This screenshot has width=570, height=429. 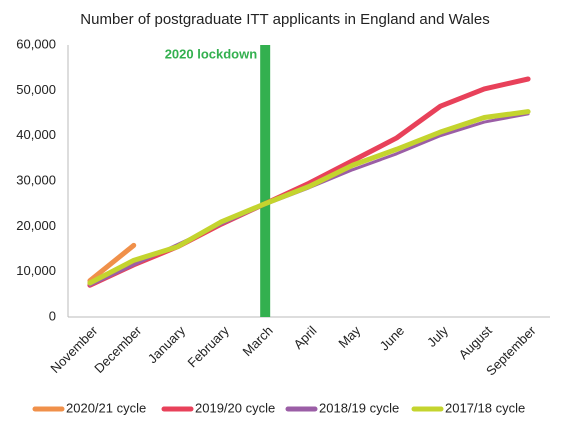 What do you see at coordinates (36, 134) in the screenshot?
I see `y-tick-label: 40,000` at bounding box center [36, 134].